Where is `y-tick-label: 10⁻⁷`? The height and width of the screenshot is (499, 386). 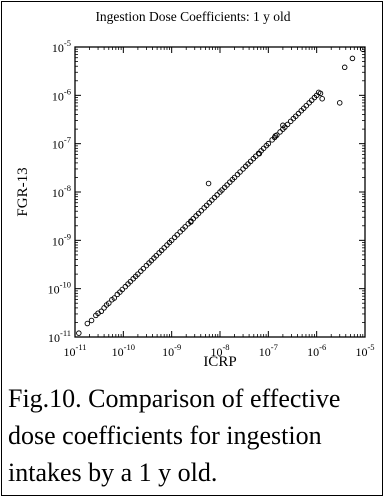 y-tick-label: 10⁻⁷ is located at coordinates (61, 143).